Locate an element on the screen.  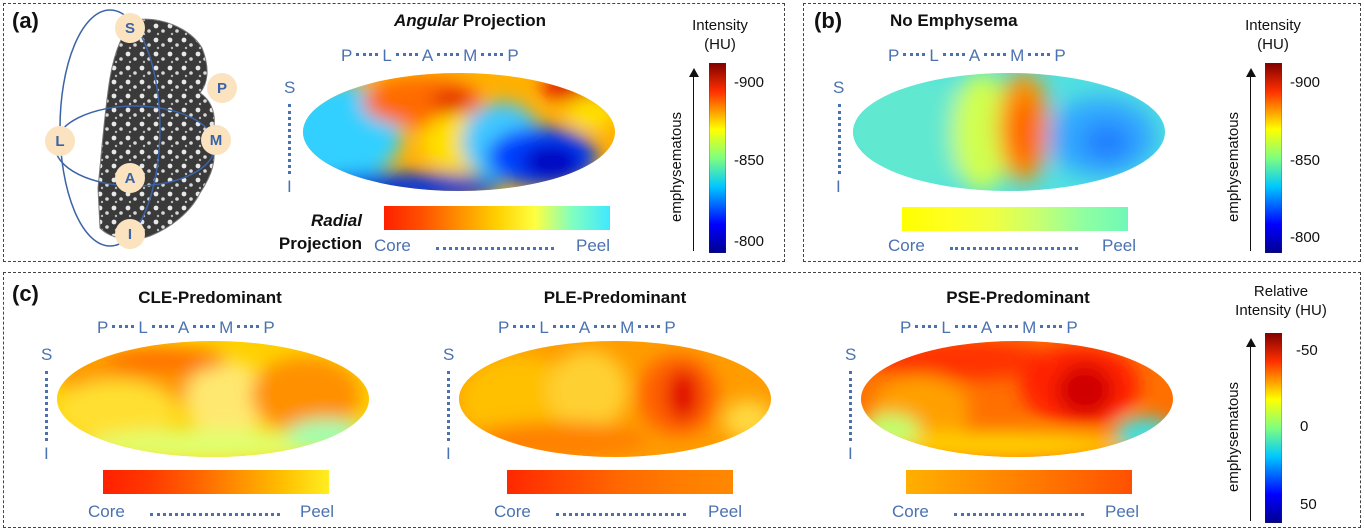
panel-c-label: (c) is located at coordinates (25, 293).